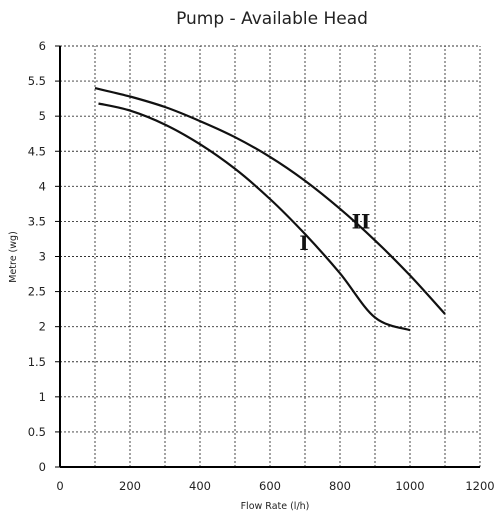 This screenshot has width=494, height=517. I want to click on x-axis-label: Flow Rate (l/h), so click(275, 506).